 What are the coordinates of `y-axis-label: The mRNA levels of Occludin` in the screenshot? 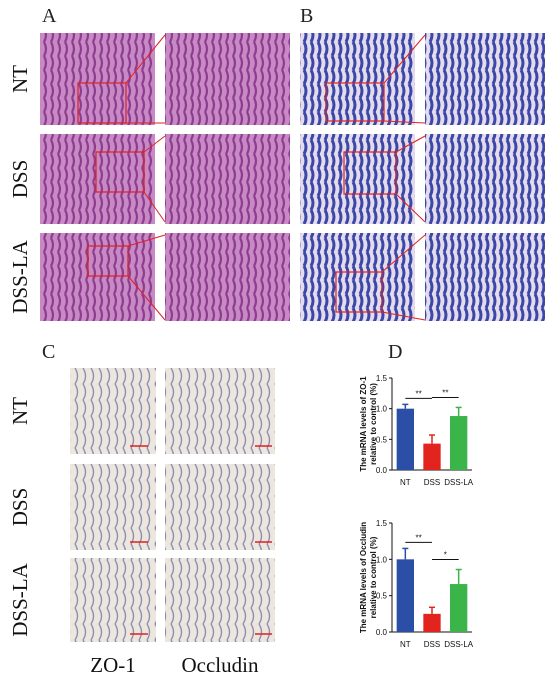 It's located at (363, 577).